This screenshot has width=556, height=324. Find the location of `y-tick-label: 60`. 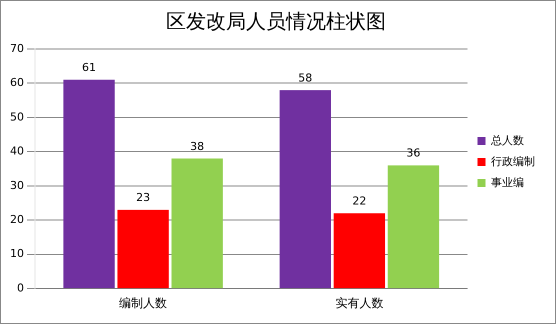

y-tick-label: 60 is located at coordinates (17, 83).